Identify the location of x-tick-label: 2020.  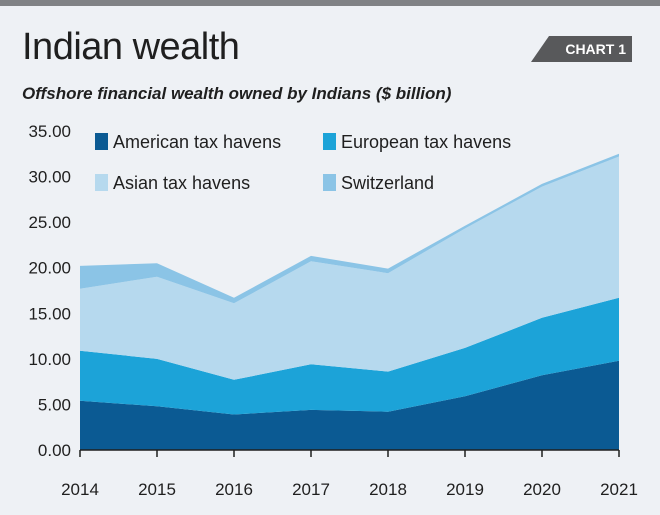
(542, 489).